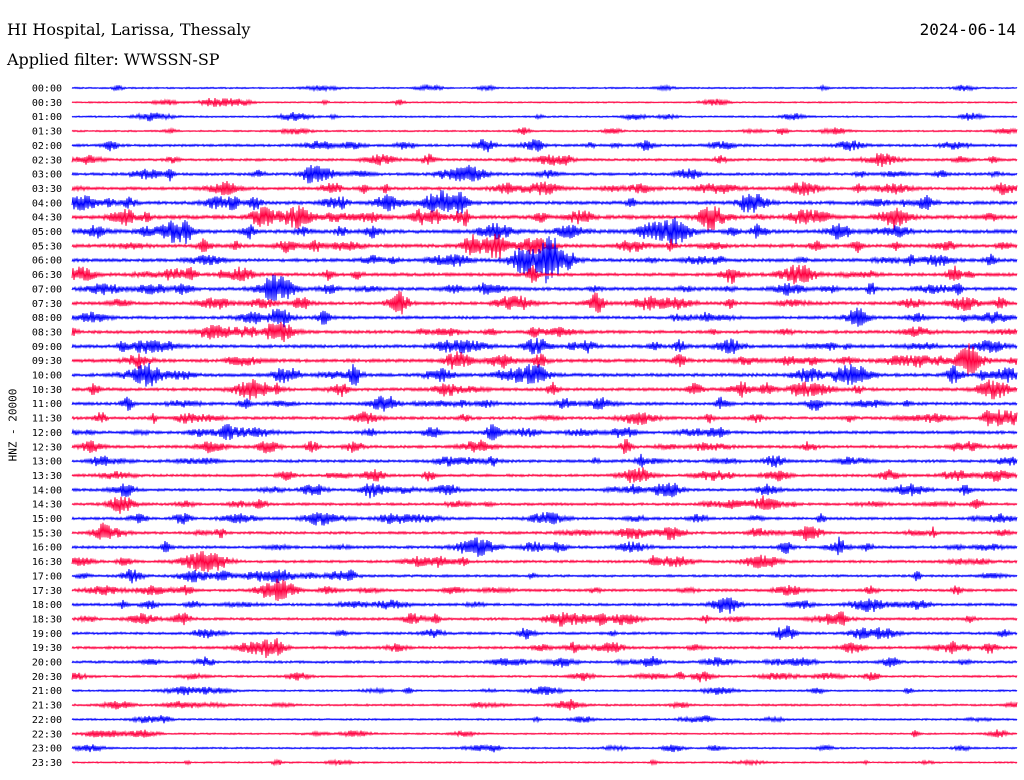 This screenshot has height=780, width=1024. What do you see at coordinates (47, 648) in the screenshot?
I see `time-tick-label: 19:30` at bounding box center [47, 648].